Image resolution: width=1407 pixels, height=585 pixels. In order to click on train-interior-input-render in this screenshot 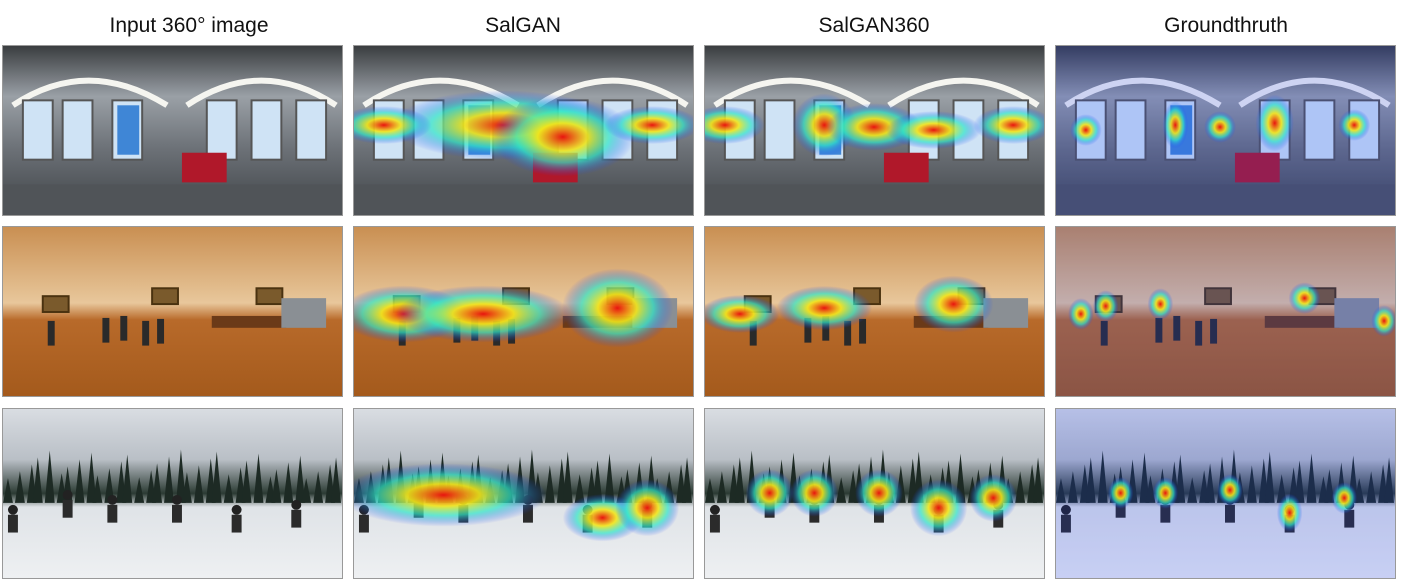, I will do `click(172, 130)`.